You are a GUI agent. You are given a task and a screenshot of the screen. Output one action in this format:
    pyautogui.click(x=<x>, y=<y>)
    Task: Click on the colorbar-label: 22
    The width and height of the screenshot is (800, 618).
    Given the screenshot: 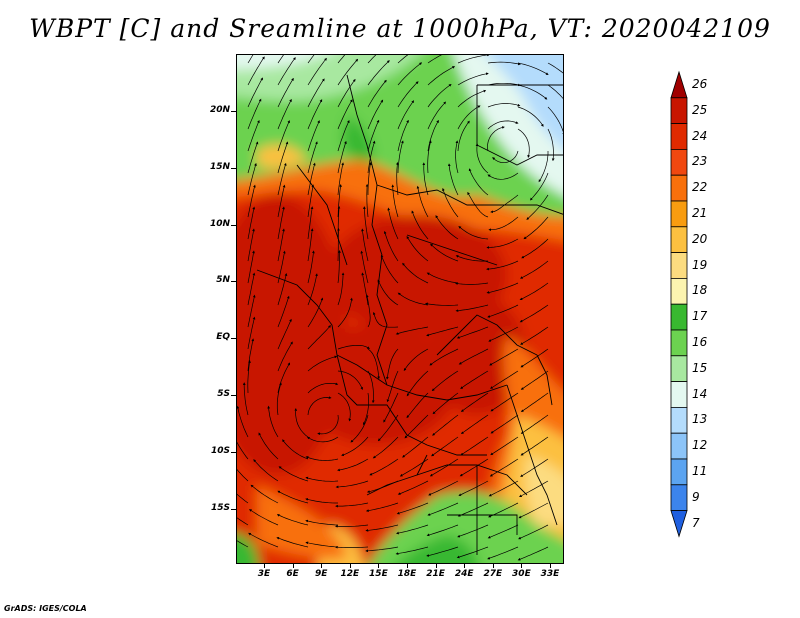 What is the action you would take?
    pyautogui.click(x=700, y=187)
    